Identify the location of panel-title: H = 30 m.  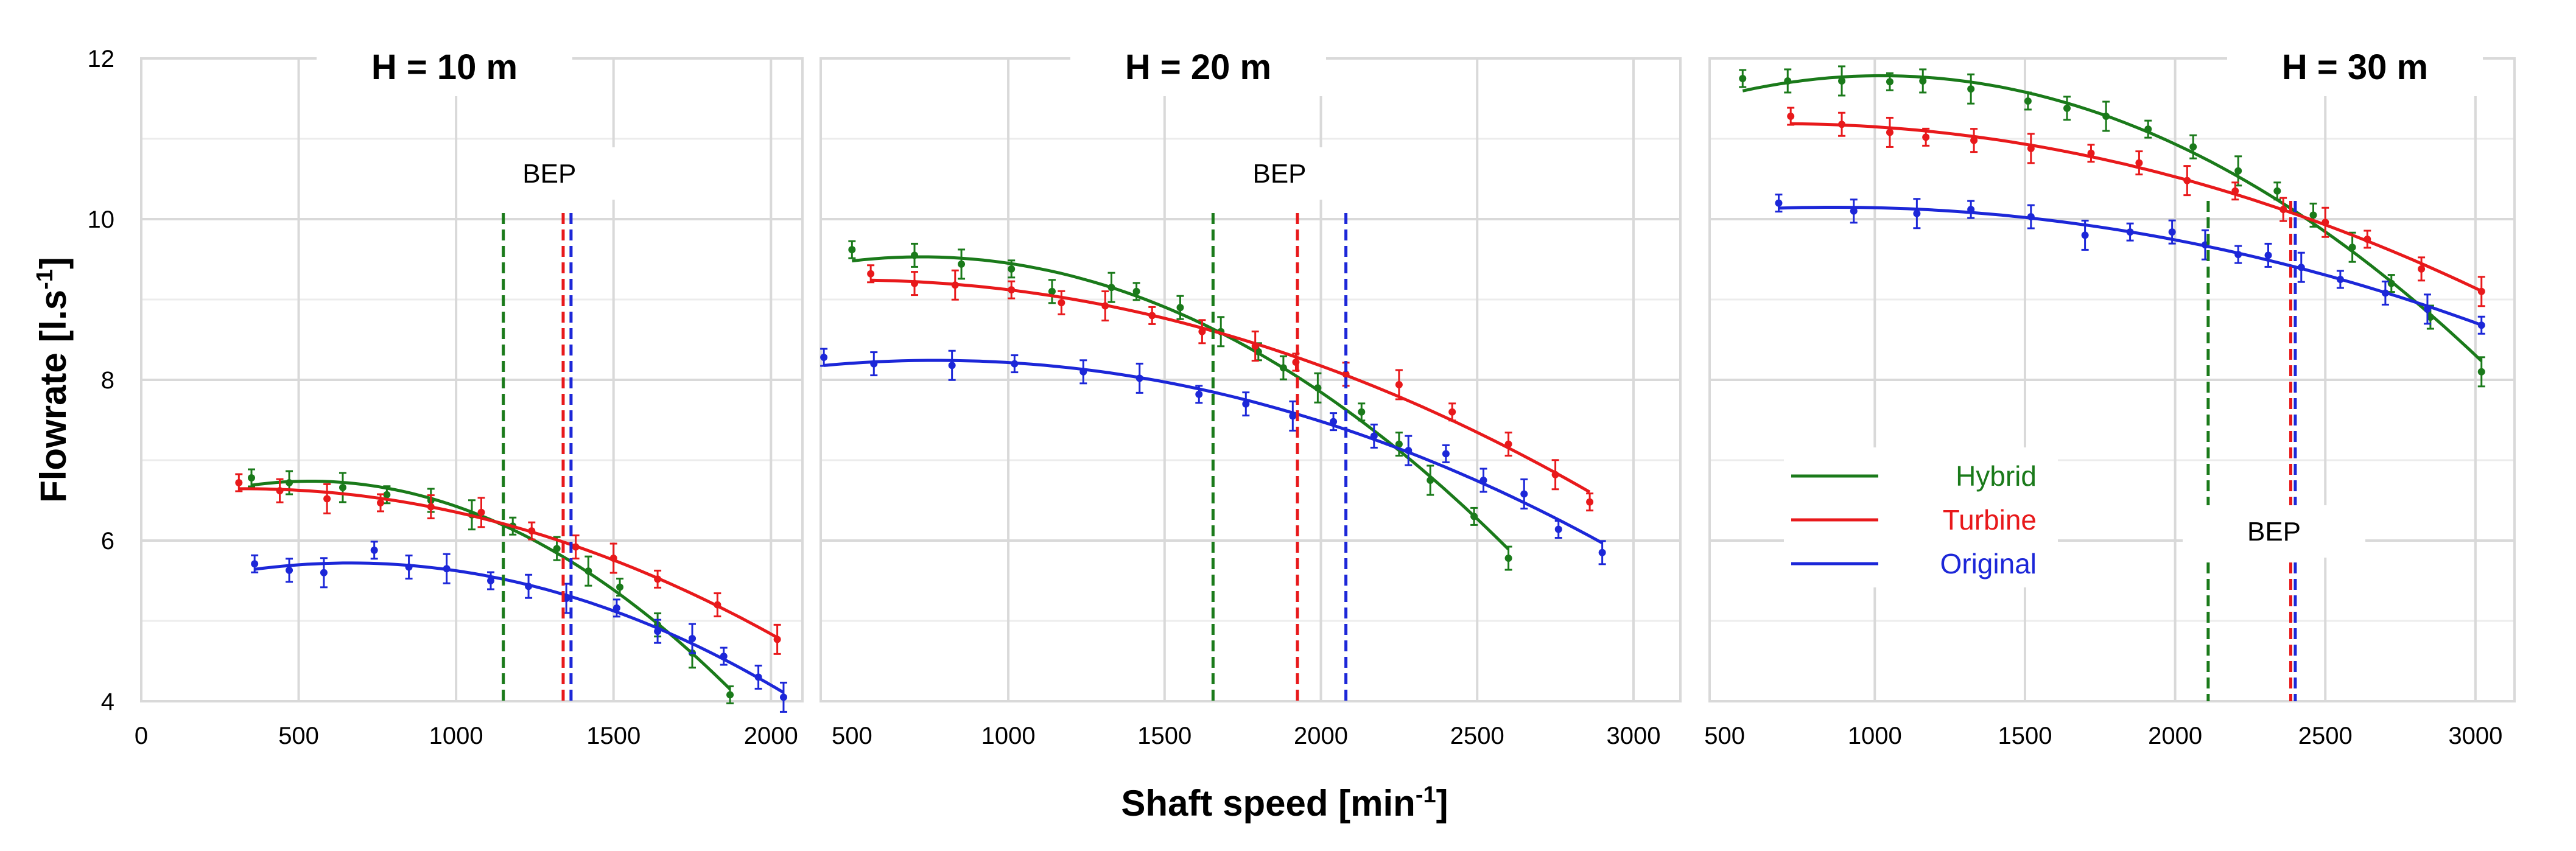
(2355, 67).